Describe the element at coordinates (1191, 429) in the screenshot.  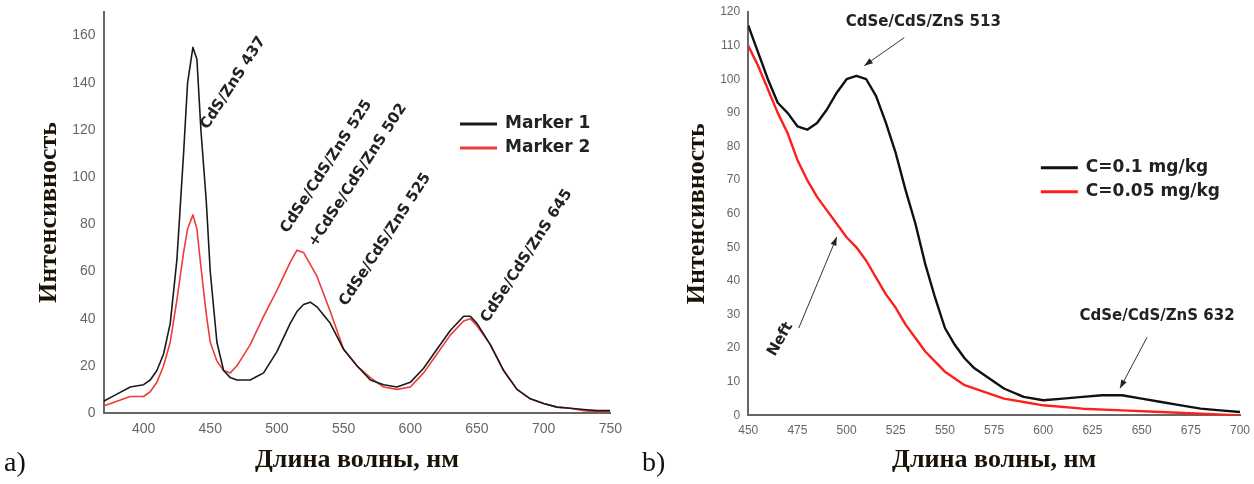
I see `x-tick-label: 675` at that location.